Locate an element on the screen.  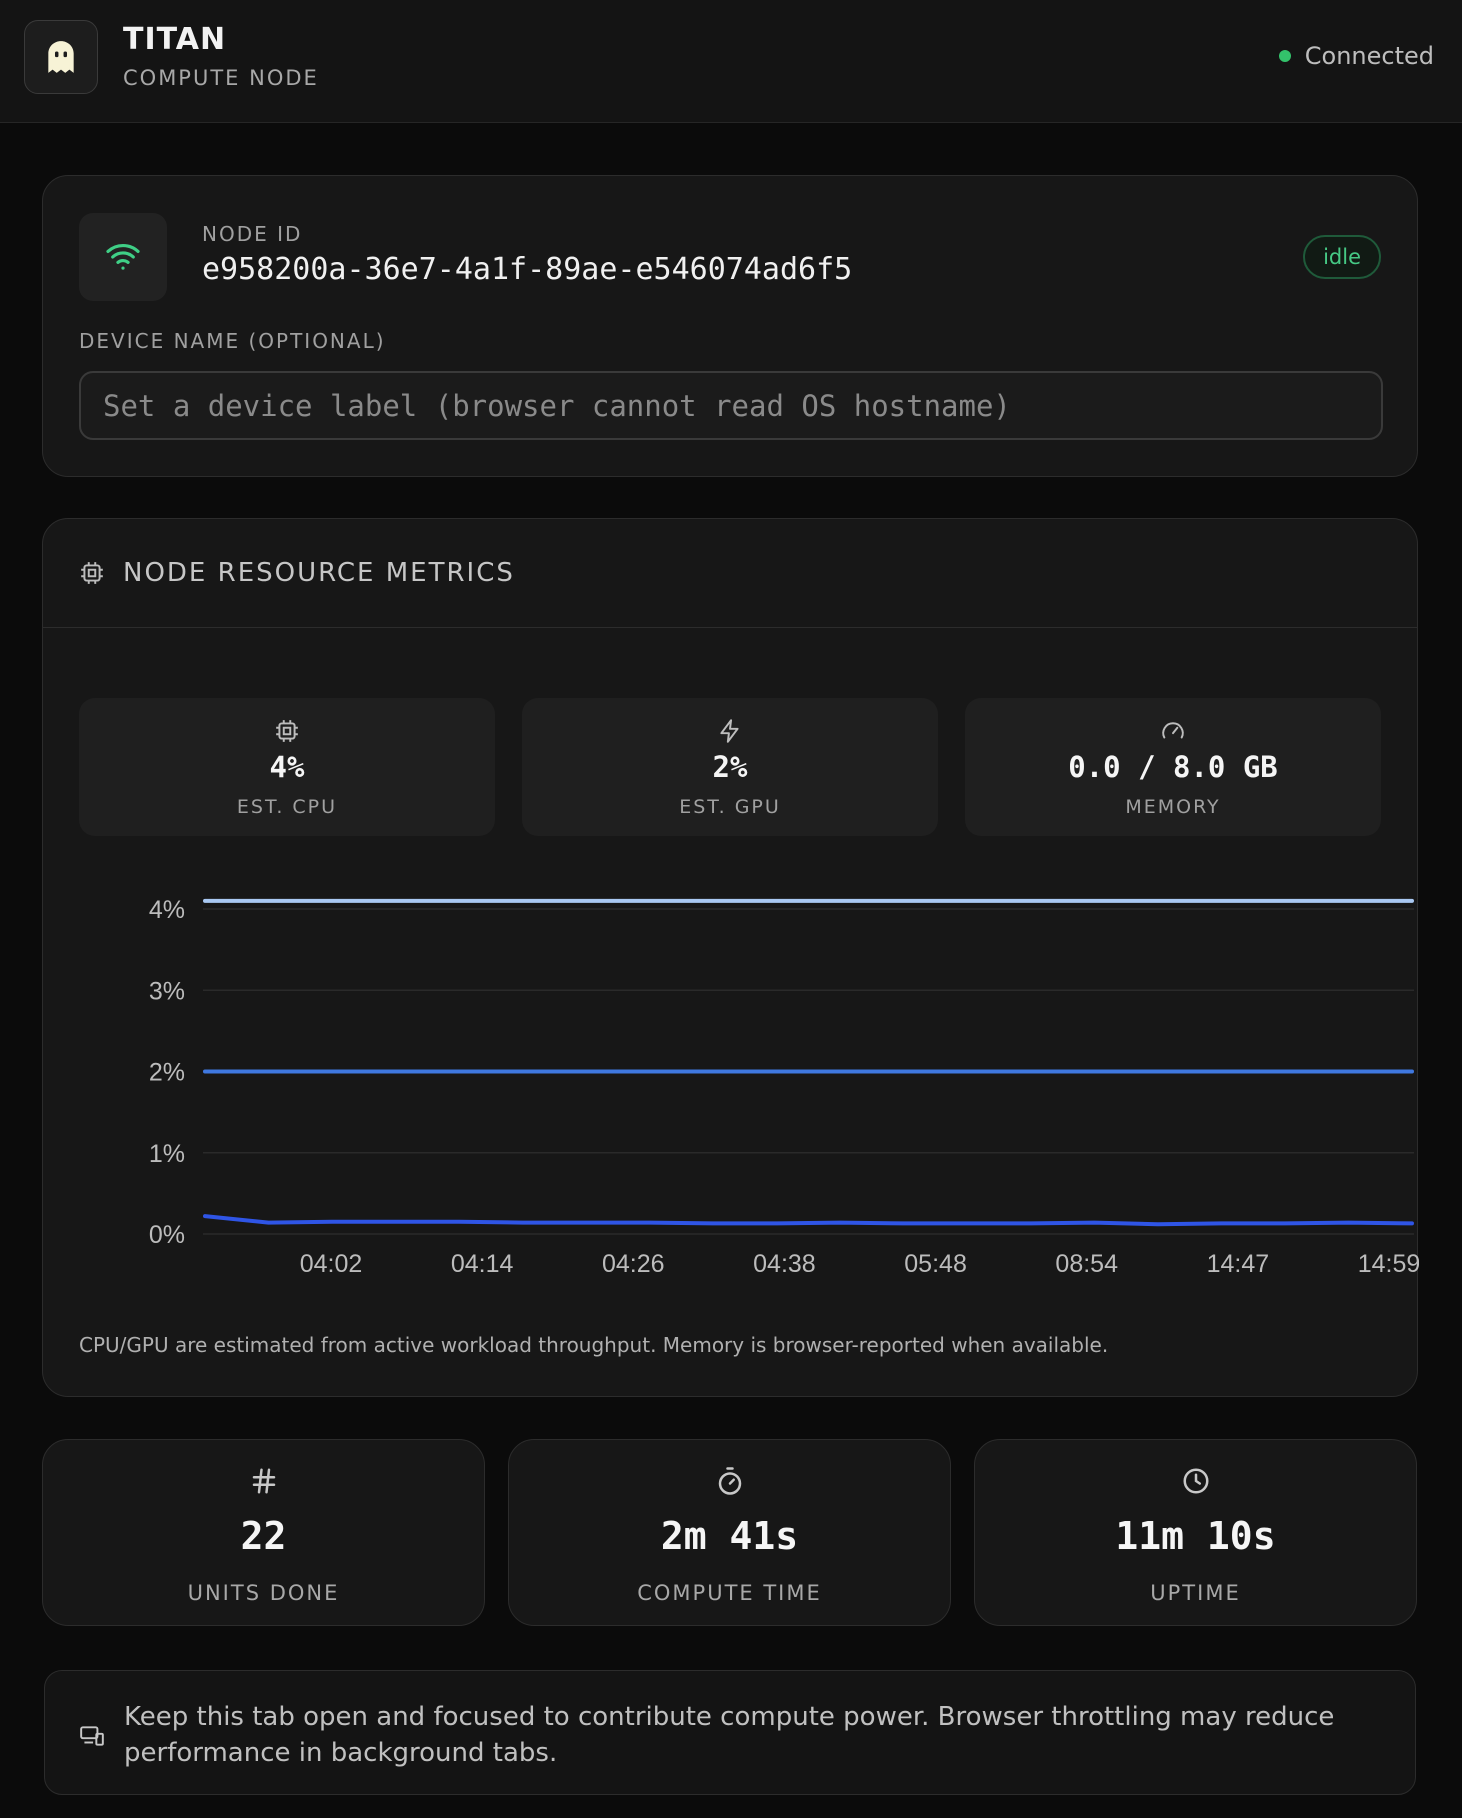
device-name-label: DEVICE NAME (OPTIONAL) is located at coordinates (232, 341).